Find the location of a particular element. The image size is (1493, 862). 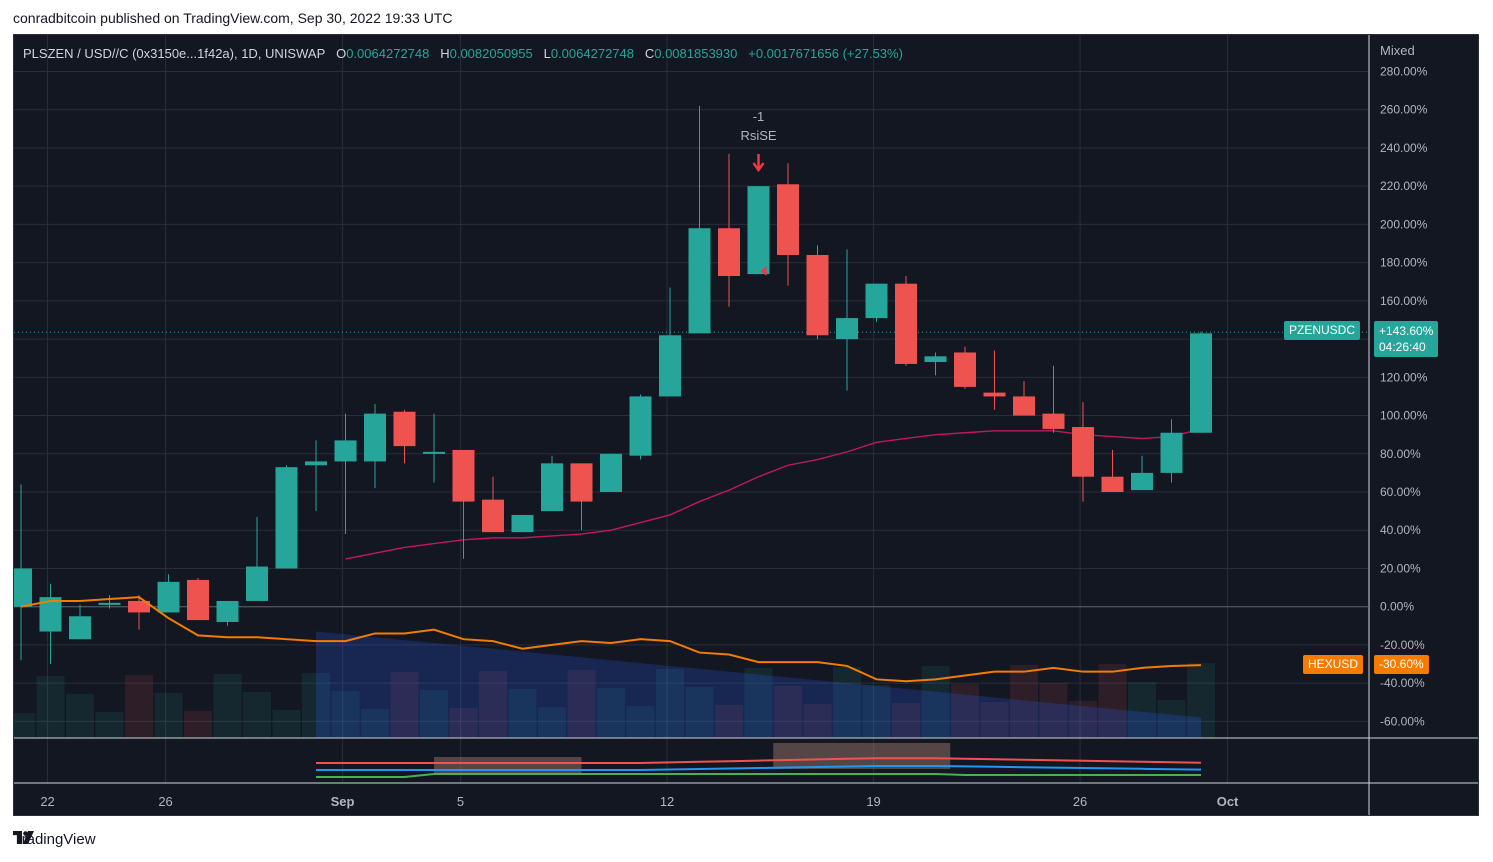

x-tick-label: 5 is located at coordinates (460, 801).